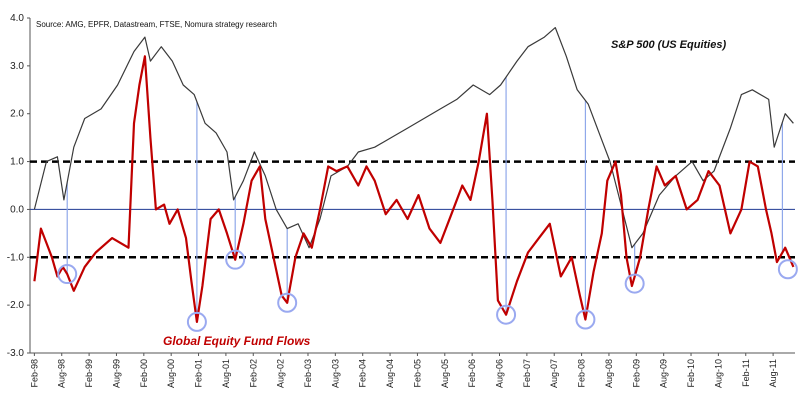  What do you see at coordinates (226, 373) in the screenshot?
I see `x-tick-label: Aug-01` at bounding box center [226, 373].